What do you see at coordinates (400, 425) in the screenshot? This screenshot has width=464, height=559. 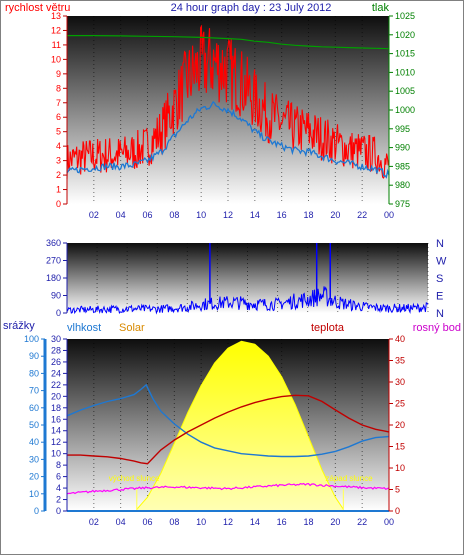 I see `temp-tick-label: 20` at bounding box center [400, 425].